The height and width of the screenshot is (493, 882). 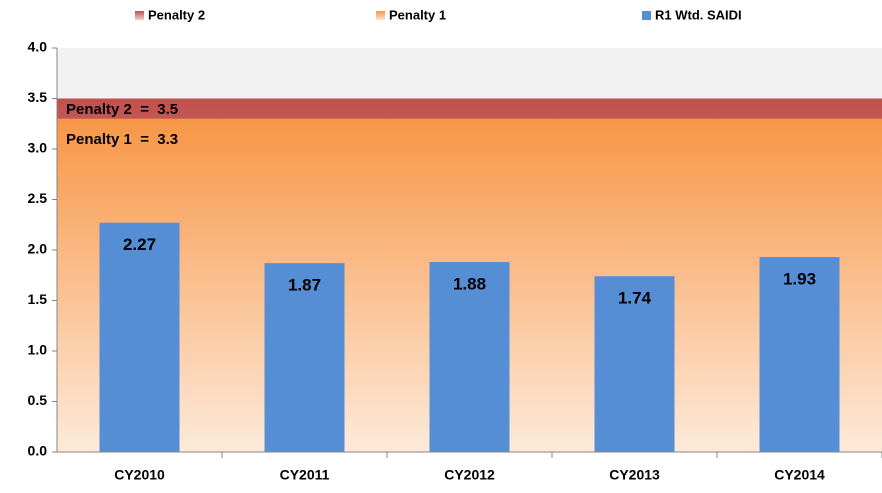 I want to click on y-tick-label: 1.5, so click(x=38, y=299).